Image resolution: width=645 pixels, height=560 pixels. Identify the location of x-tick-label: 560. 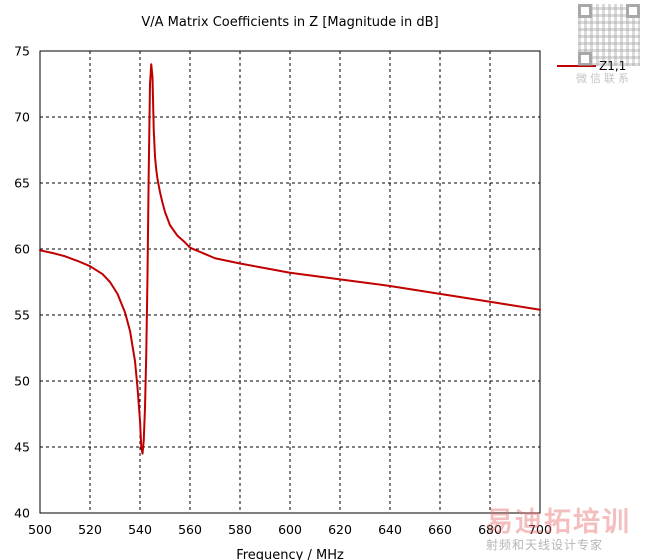
(190, 529).